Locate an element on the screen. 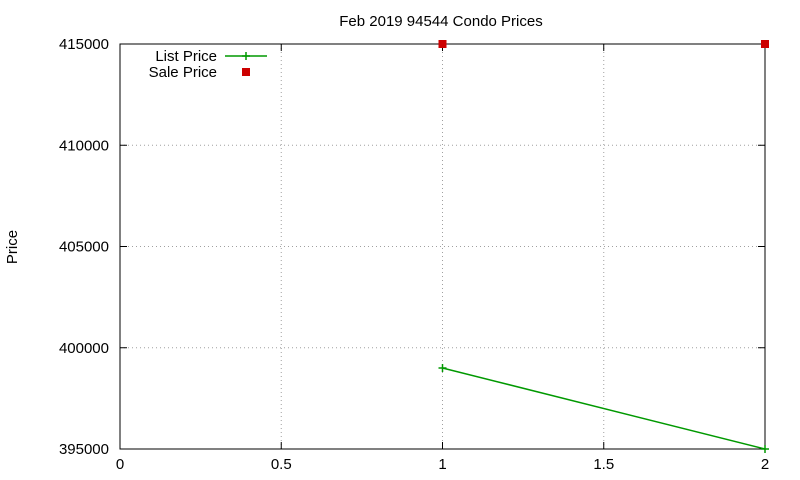 The height and width of the screenshot is (480, 800). y-tick-label: 395000 is located at coordinates (84, 449).